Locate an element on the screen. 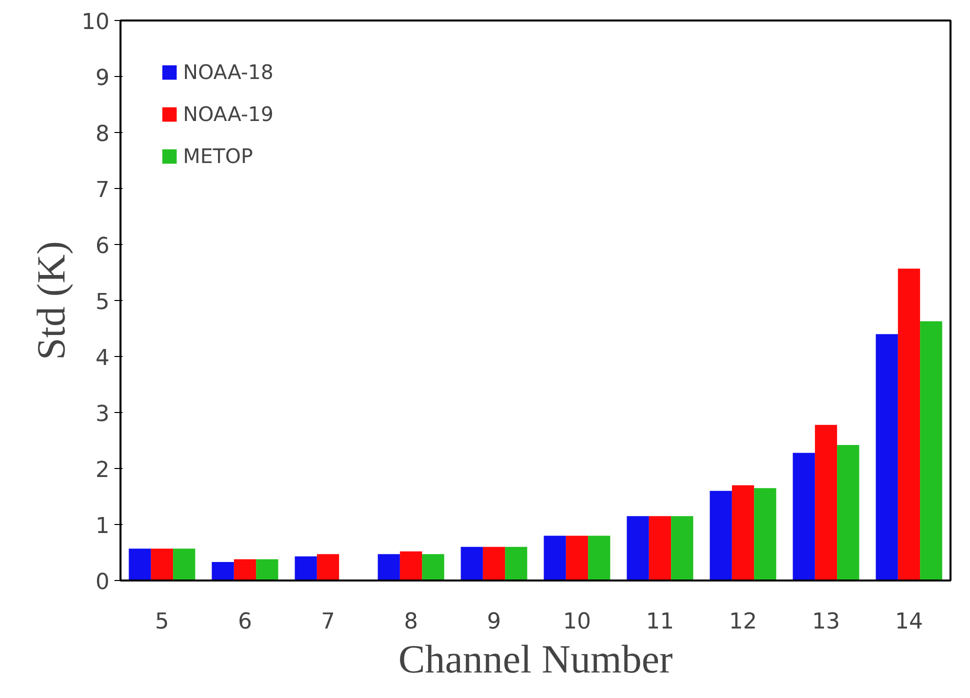 This screenshot has width=970, height=698. y-tick-label: 9 is located at coordinates (103, 78).